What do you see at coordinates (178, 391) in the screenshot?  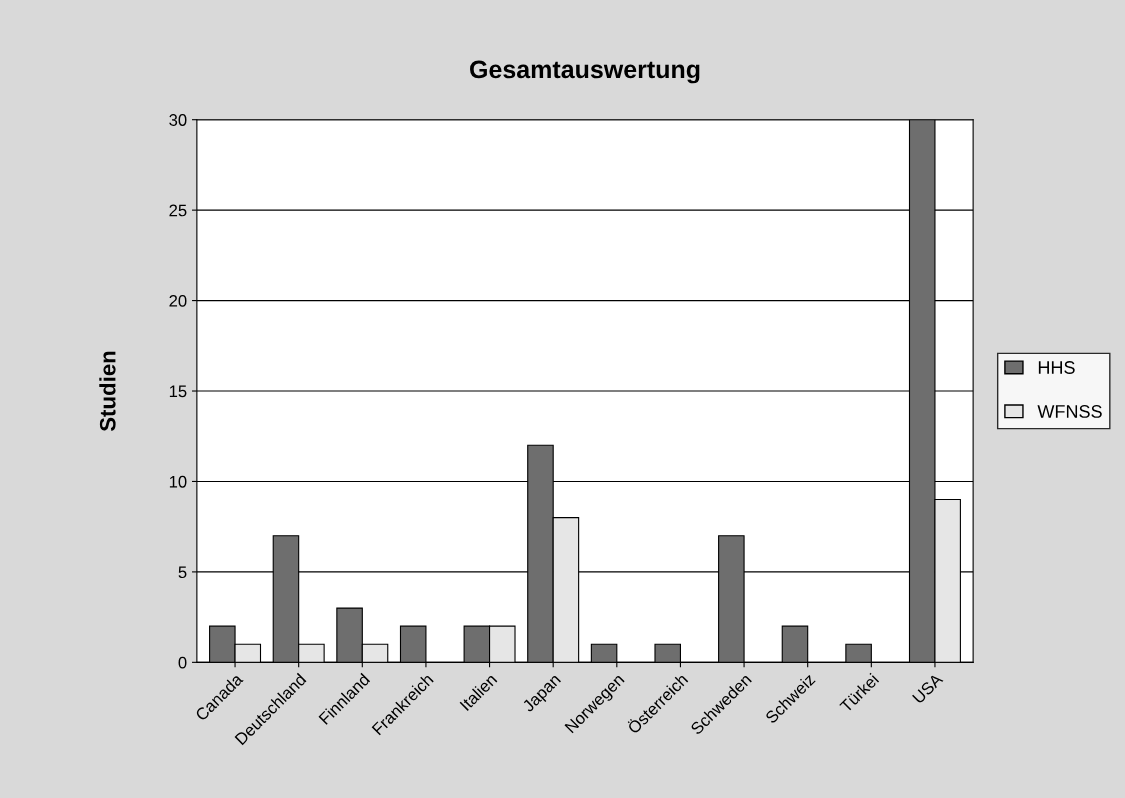 I see `y-tick-label: 15` at bounding box center [178, 391].